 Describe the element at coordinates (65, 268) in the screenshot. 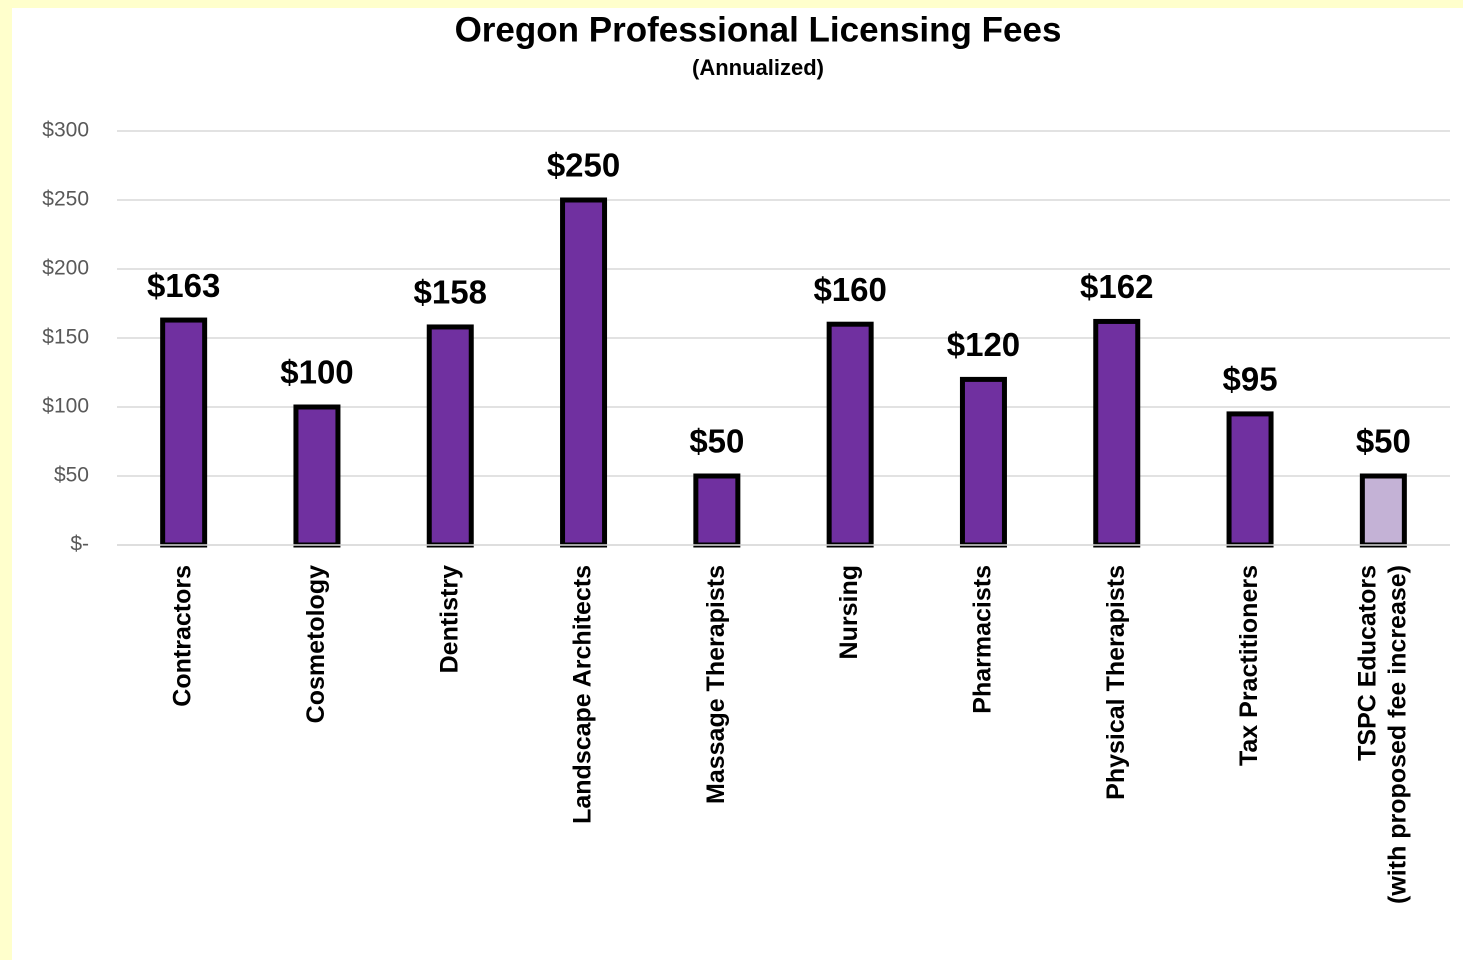

I see `y-tick-label: $200` at that location.